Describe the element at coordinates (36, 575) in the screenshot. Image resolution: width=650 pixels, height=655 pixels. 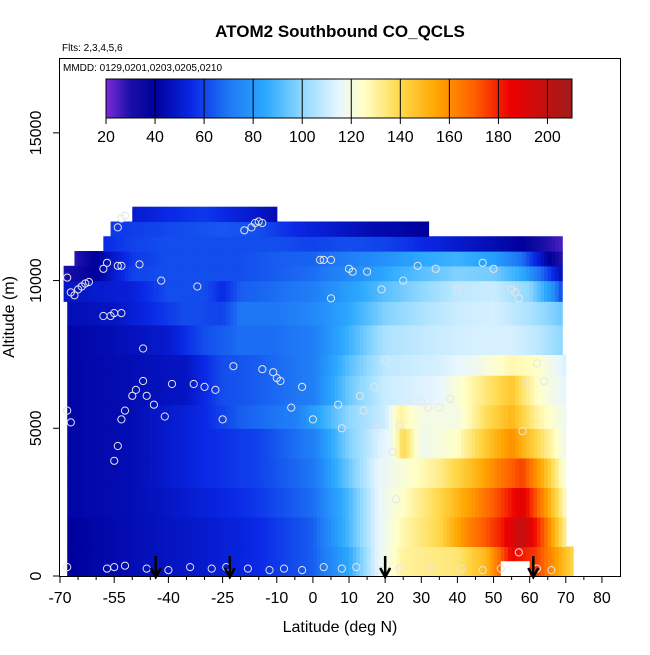
I see `y-tick-label: 0` at that location.